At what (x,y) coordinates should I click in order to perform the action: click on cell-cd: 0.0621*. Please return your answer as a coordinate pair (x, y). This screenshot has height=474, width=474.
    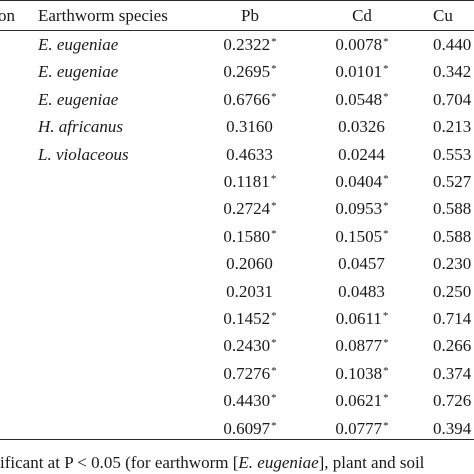
    Looking at the image, I should click on (362, 400).